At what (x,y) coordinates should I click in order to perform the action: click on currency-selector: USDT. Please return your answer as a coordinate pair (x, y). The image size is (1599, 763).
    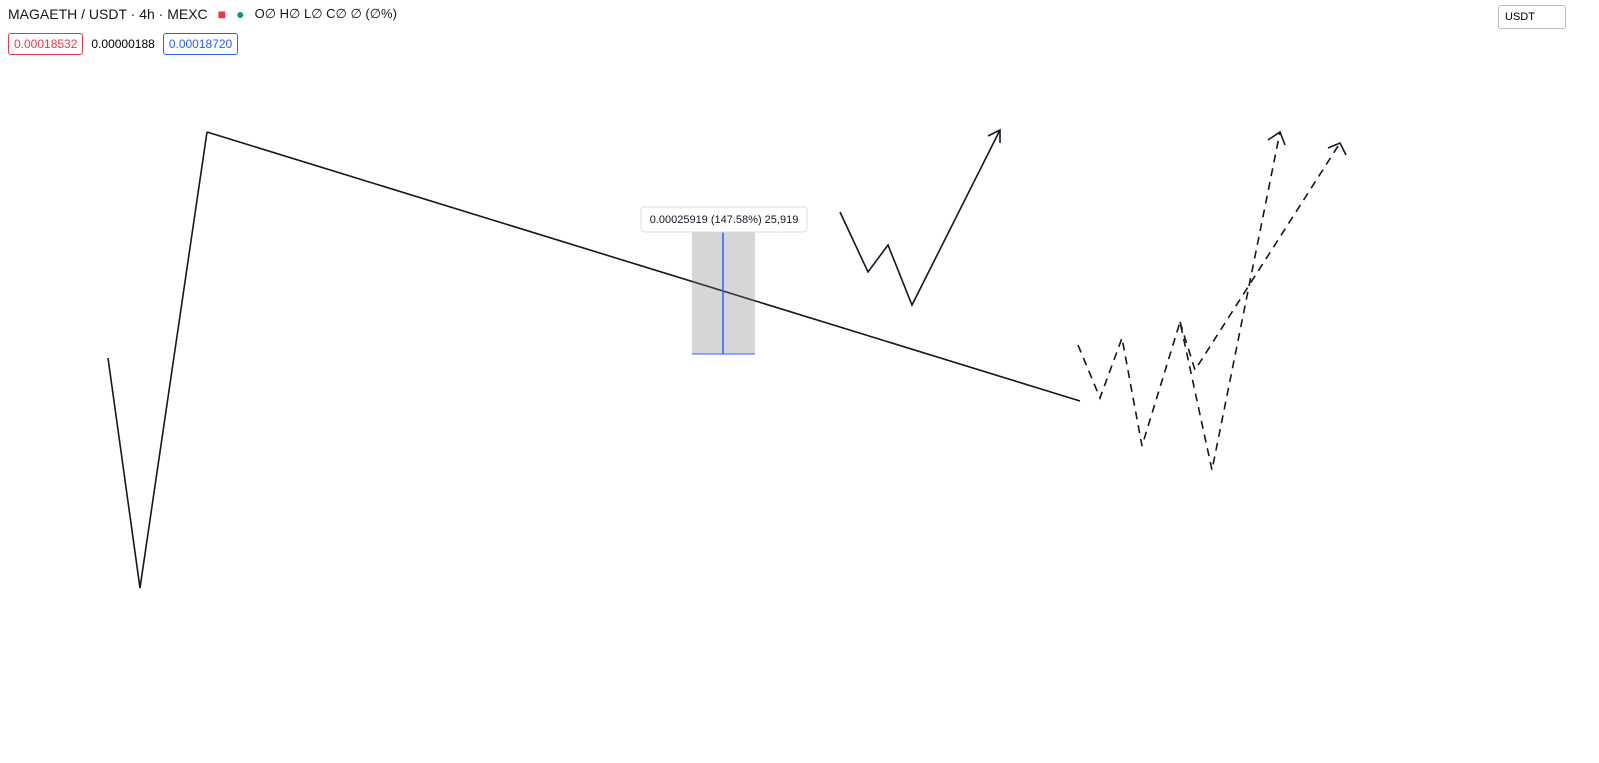
    Looking at the image, I should click on (1532, 17).